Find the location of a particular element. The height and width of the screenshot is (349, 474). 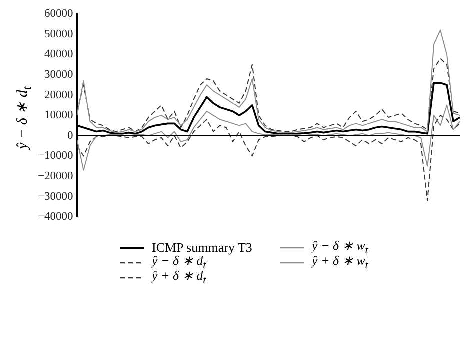

y-tick-label: −30000 is located at coordinates (56, 196).